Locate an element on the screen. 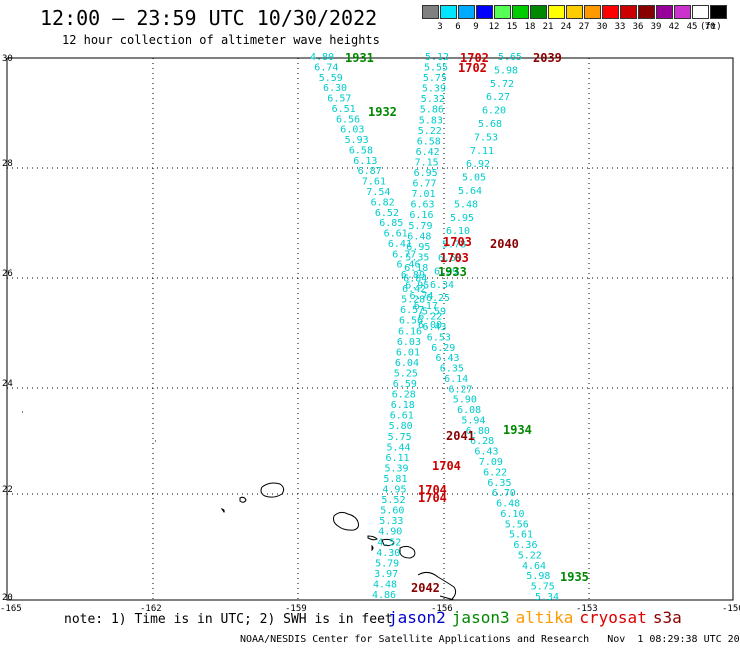 The width and height of the screenshot is (740, 650). legend-label: 9 is located at coordinates (476, 27).